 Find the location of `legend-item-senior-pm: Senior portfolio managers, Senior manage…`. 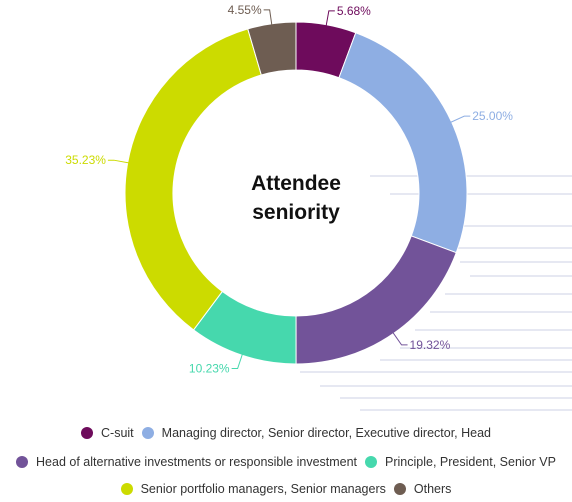

legend-item-senior-pm: Senior portfolio managers, Senior manage… is located at coordinates (253, 489).